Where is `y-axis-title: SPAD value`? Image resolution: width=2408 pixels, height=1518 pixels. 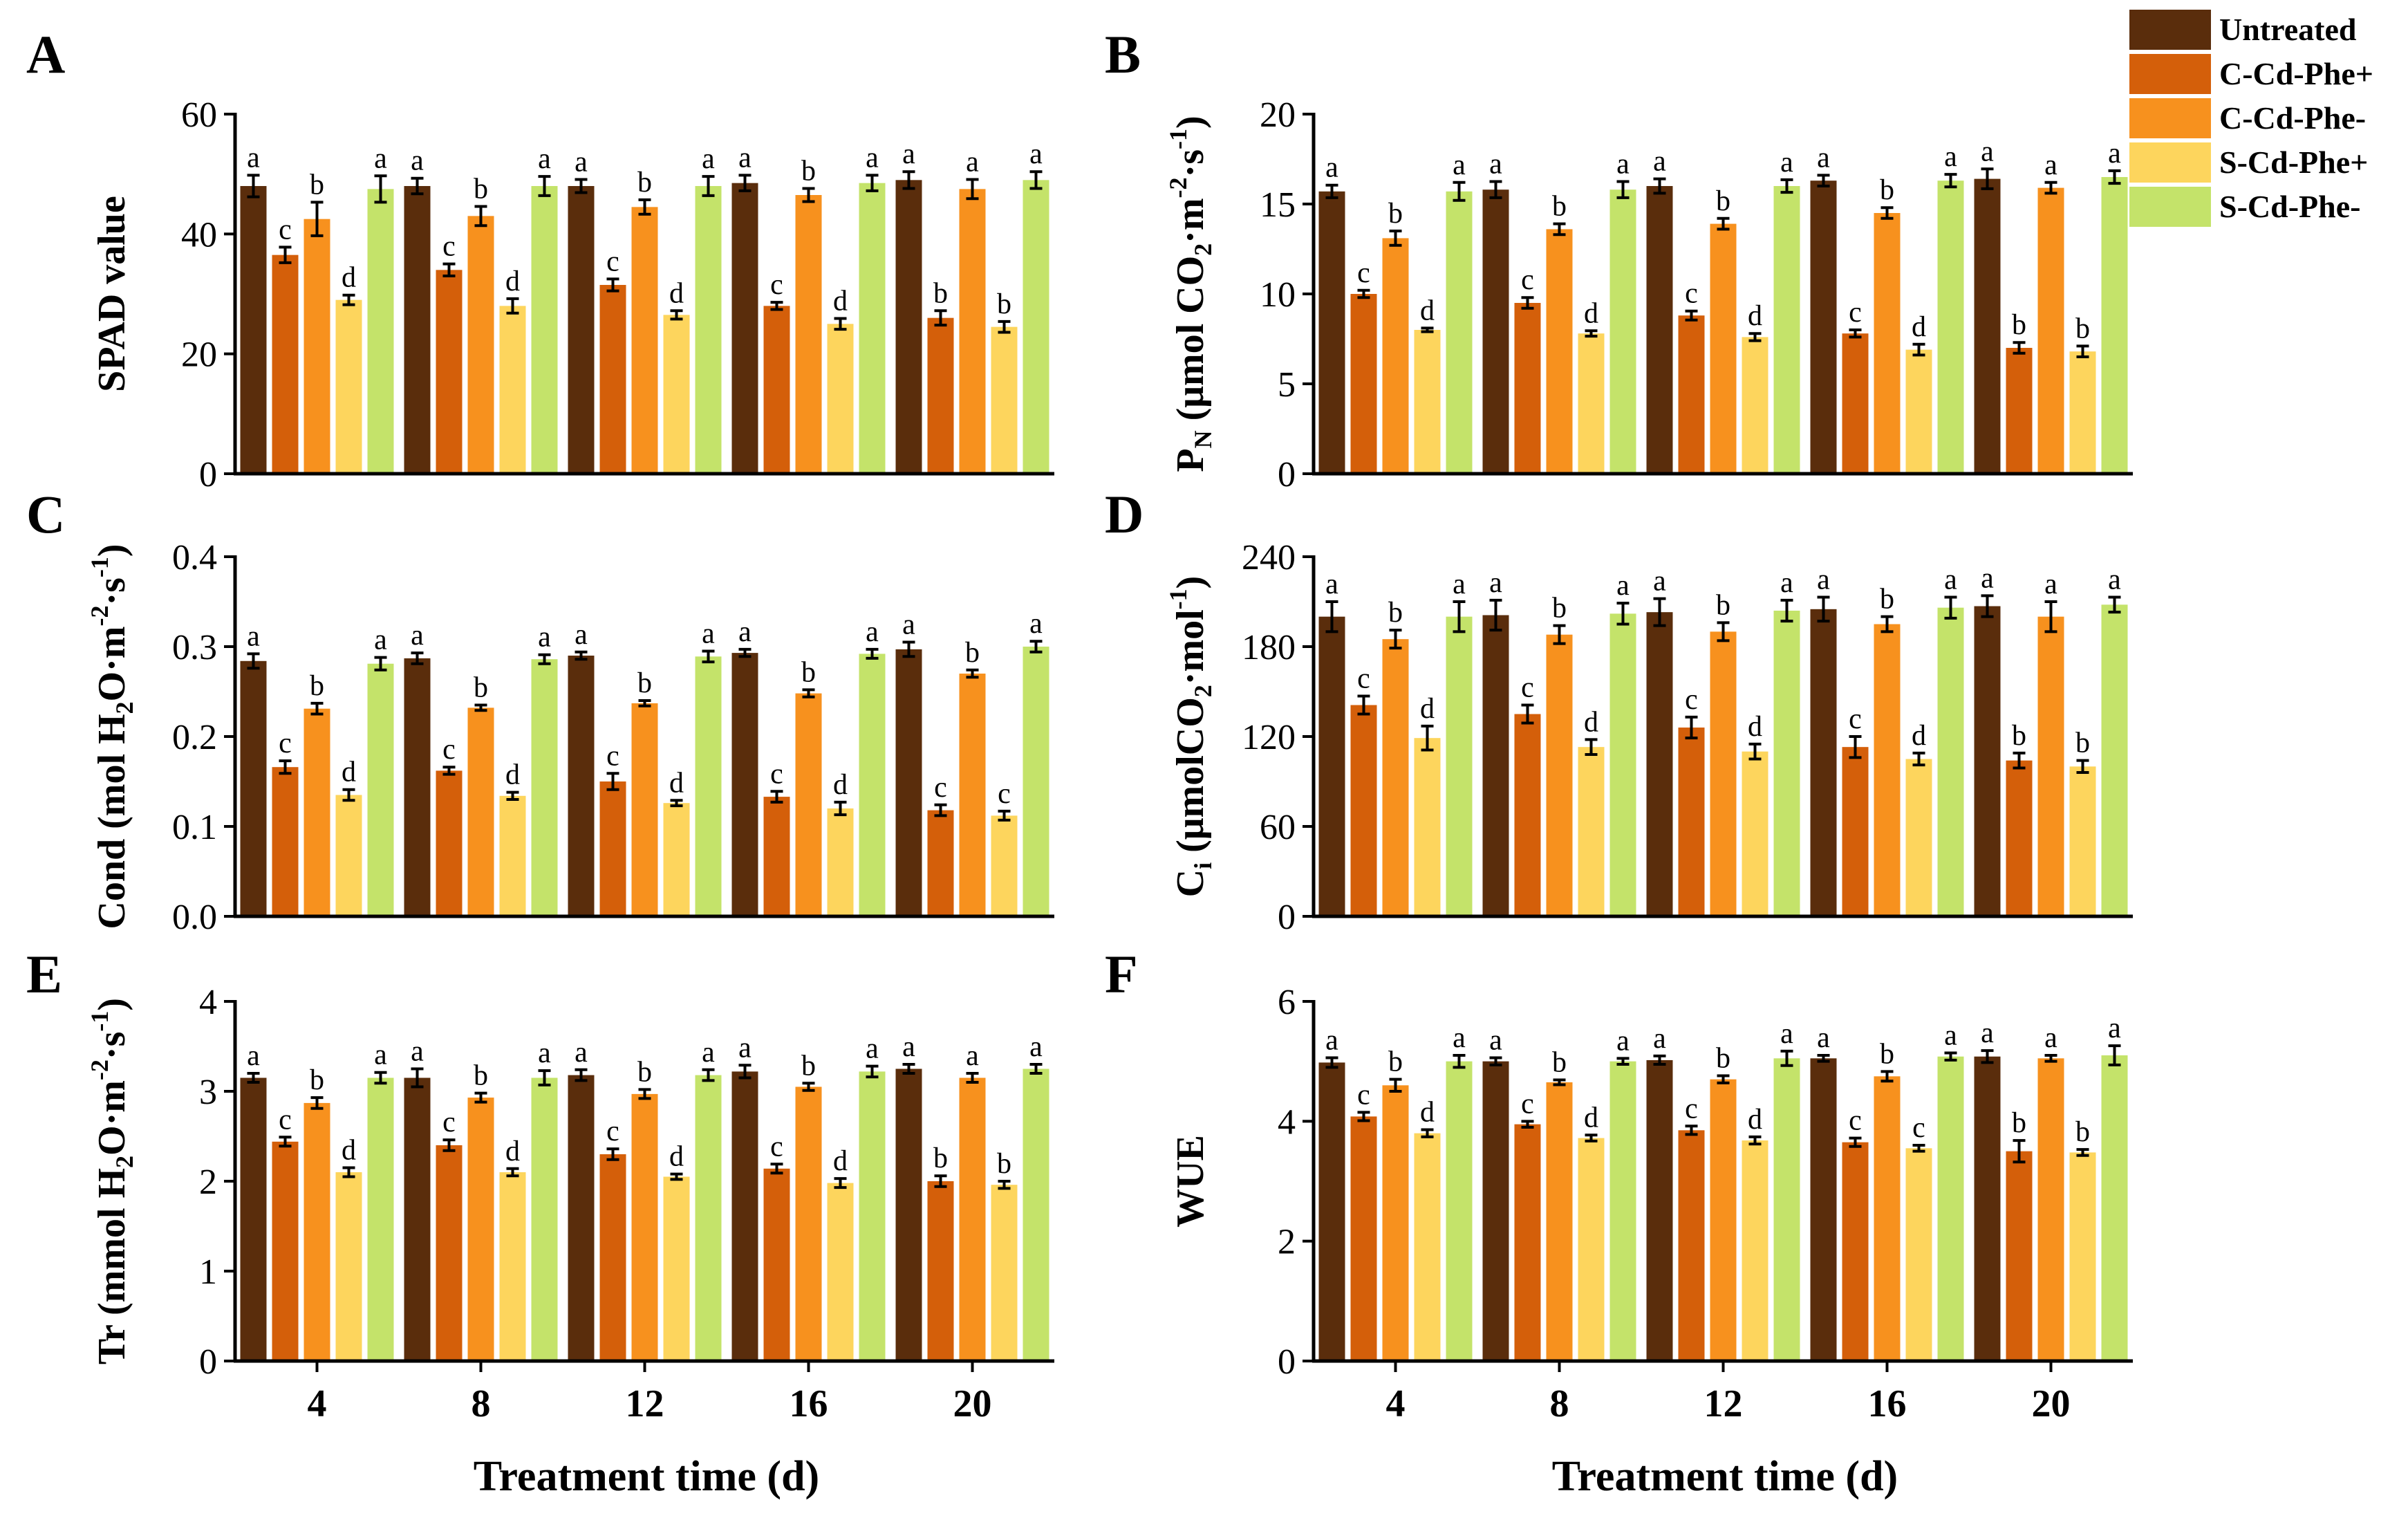 y-axis-title: SPAD value is located at coordinates (112, 294).